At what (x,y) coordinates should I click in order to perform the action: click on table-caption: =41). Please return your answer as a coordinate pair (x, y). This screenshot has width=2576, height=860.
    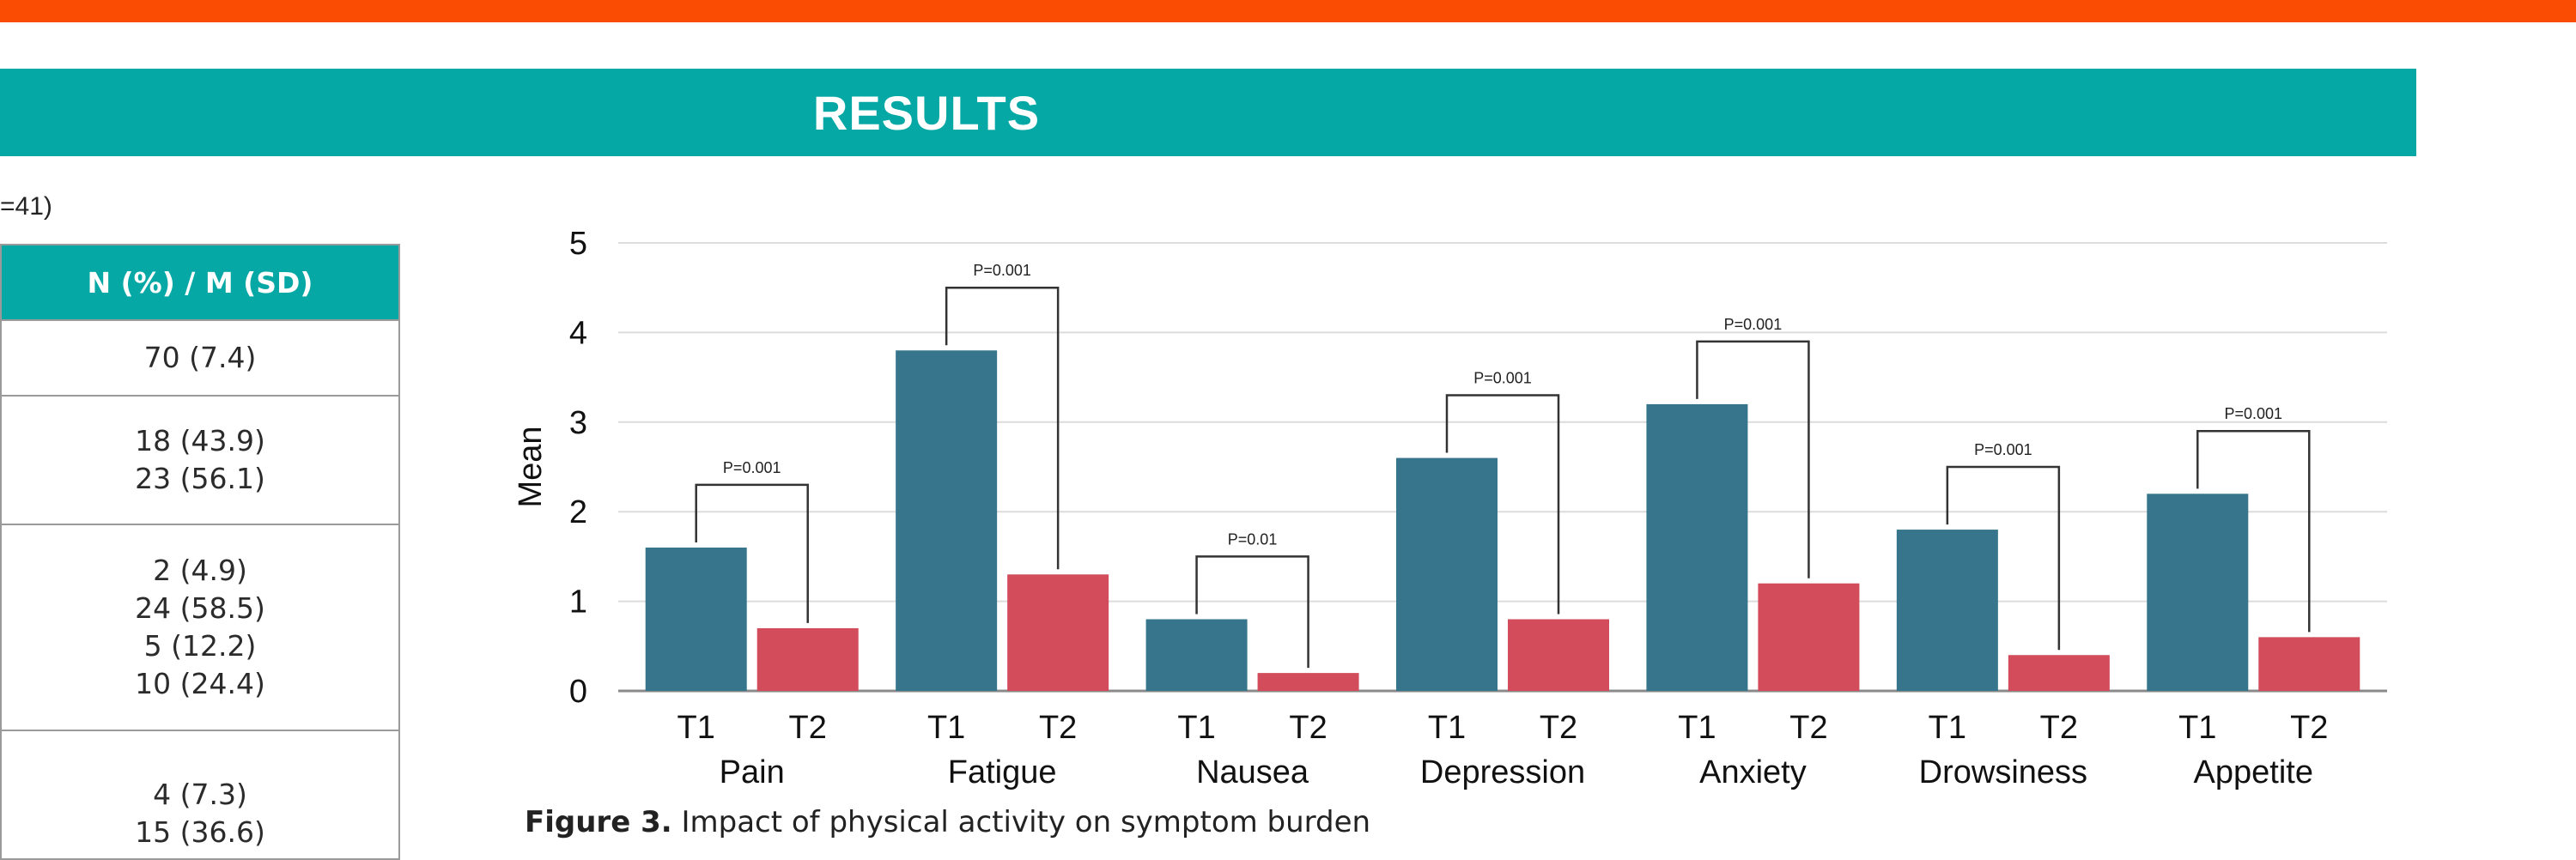
    Looking at the image, I should click on (26, 206).